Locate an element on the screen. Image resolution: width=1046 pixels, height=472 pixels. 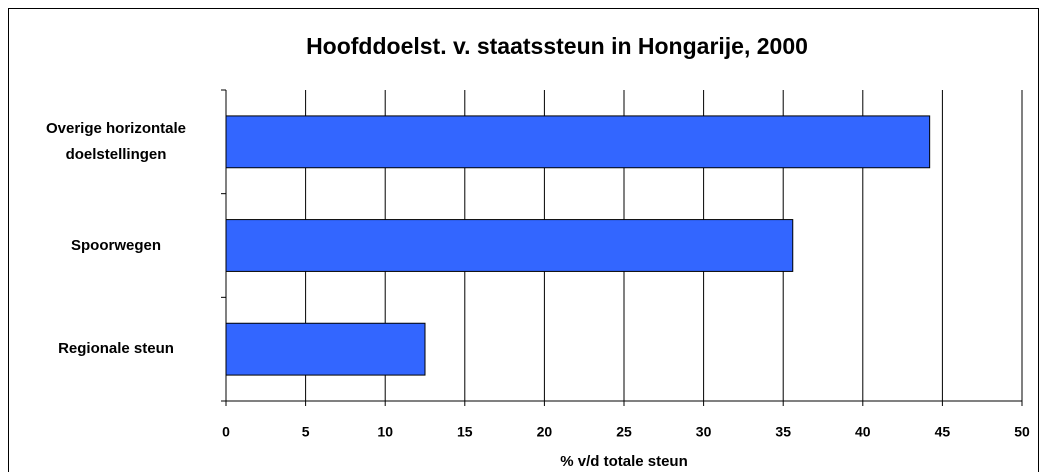
x-tick-label: 0 is located at coordinates (226, 432).